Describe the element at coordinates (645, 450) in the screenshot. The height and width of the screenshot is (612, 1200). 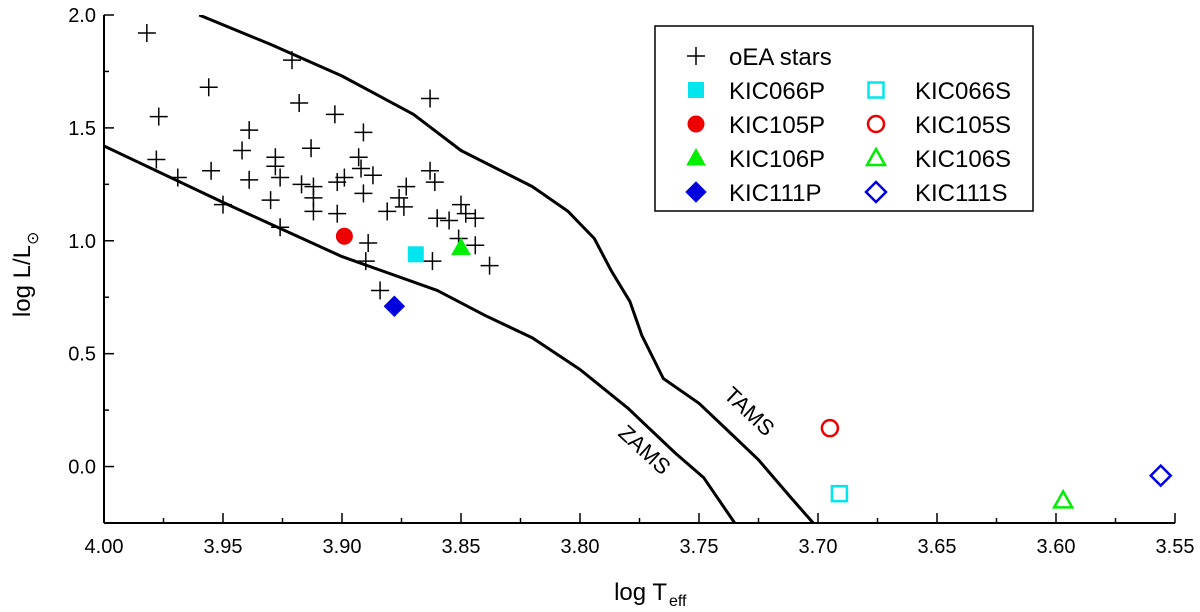
I see `curve-label-zams: ZAMS` at that location.